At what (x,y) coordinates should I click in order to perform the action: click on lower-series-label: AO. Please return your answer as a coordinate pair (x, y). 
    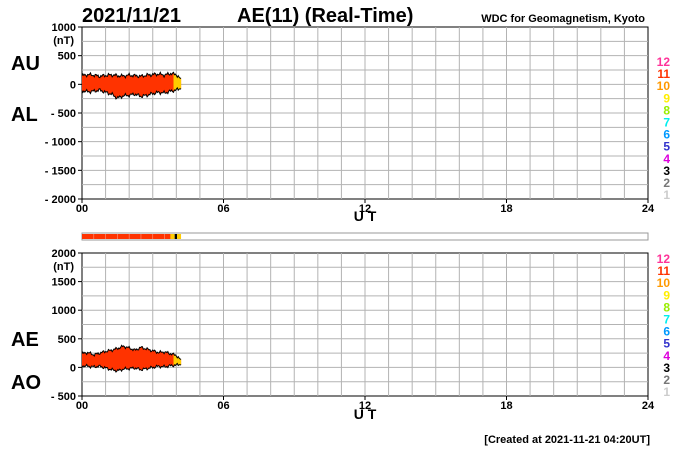
    Looking at the image, I should click on (26, 383).